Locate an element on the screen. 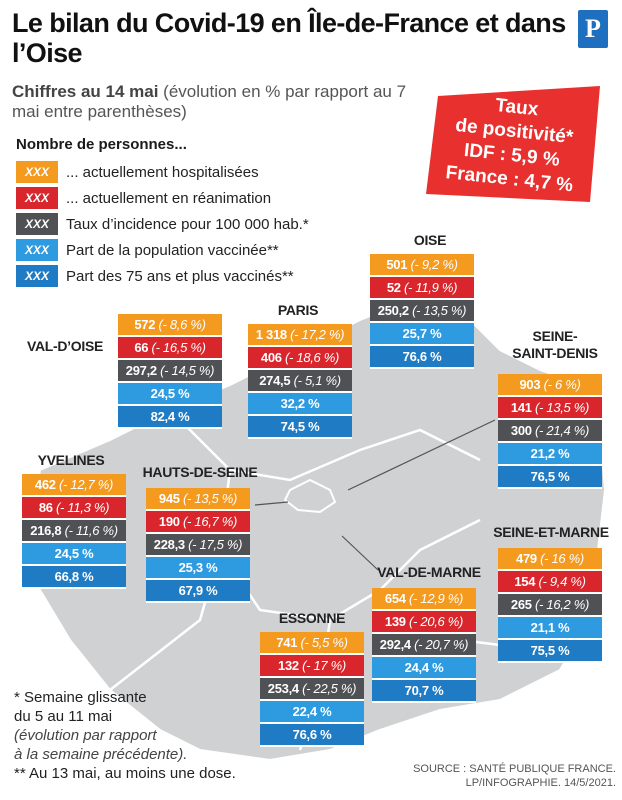 This screenshot has width=622, height=800. count-value: 216,8 is located at coordinates (46, 530).